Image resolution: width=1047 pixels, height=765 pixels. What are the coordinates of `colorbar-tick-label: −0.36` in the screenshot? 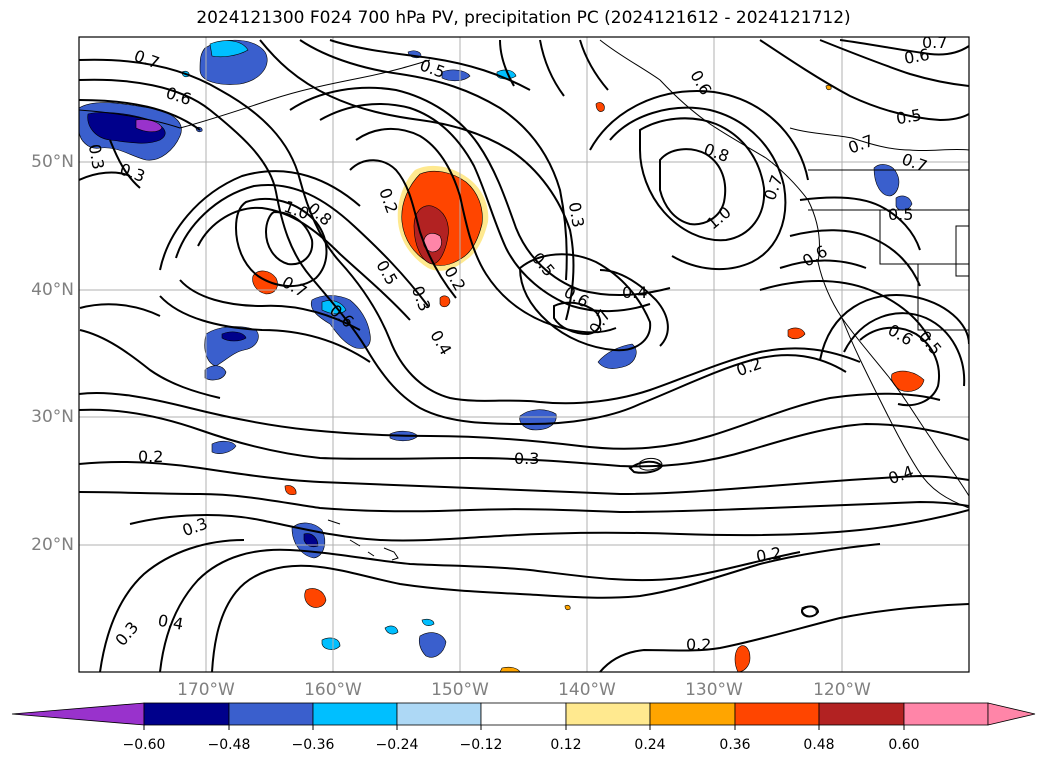 It's located at (313, 745).